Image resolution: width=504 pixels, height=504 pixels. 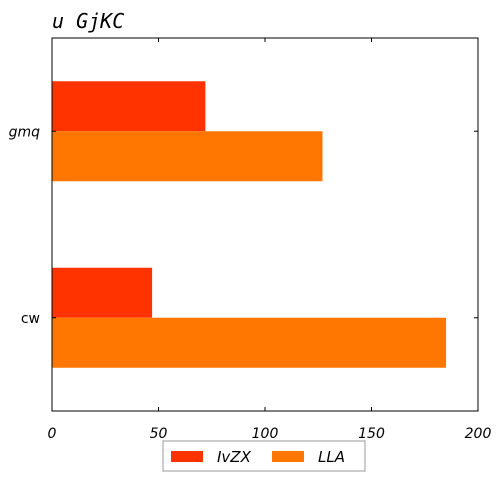 What do you see at coordinates (265, 434) in the screenshot?
I see `x-tick-label: 100` at bounding box center [265, 434].